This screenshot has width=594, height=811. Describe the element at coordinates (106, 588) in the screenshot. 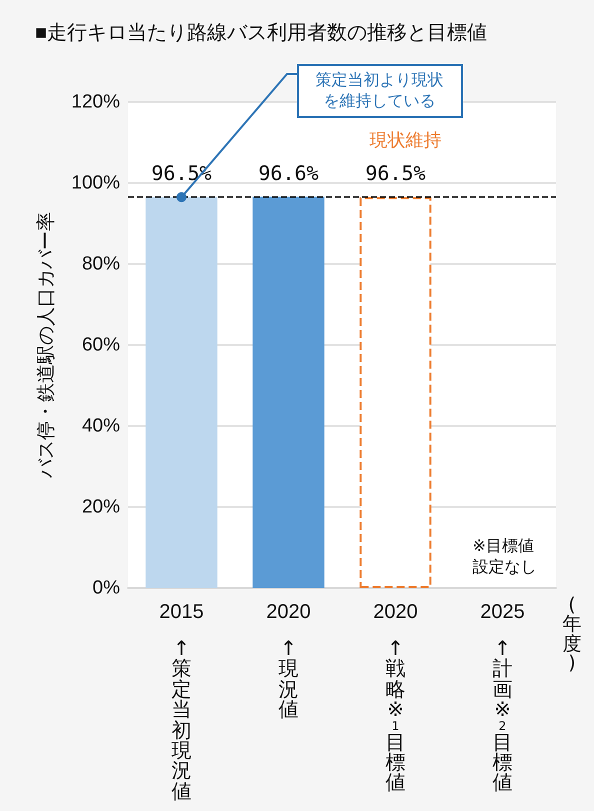

I see `y-tick-label: 0%` at that location.